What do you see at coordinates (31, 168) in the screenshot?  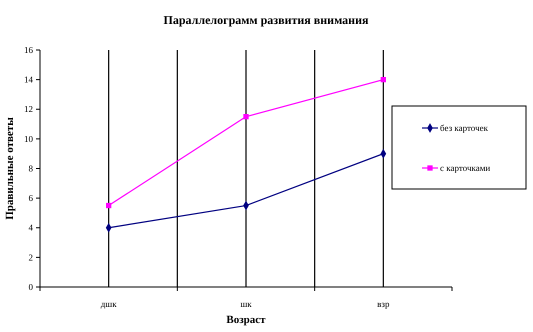 I see `y-tick-label: 8` at bounding box center [31, 168].